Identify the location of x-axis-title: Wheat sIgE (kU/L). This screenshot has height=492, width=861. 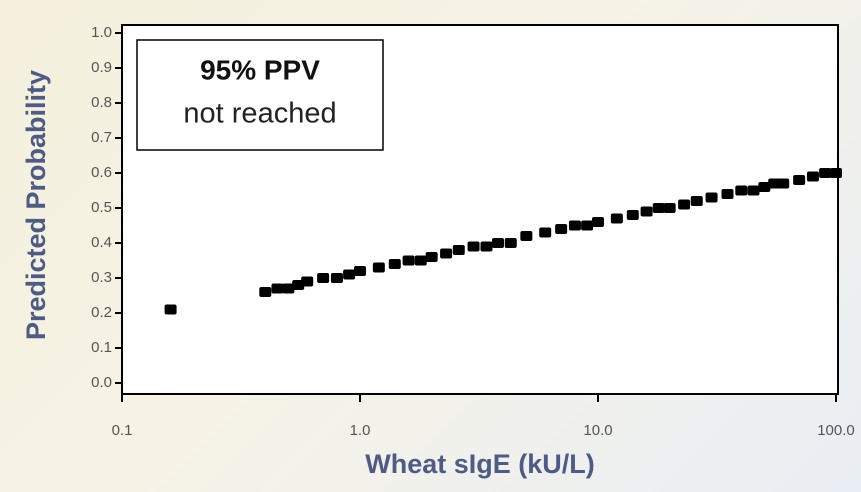
(480, 464).